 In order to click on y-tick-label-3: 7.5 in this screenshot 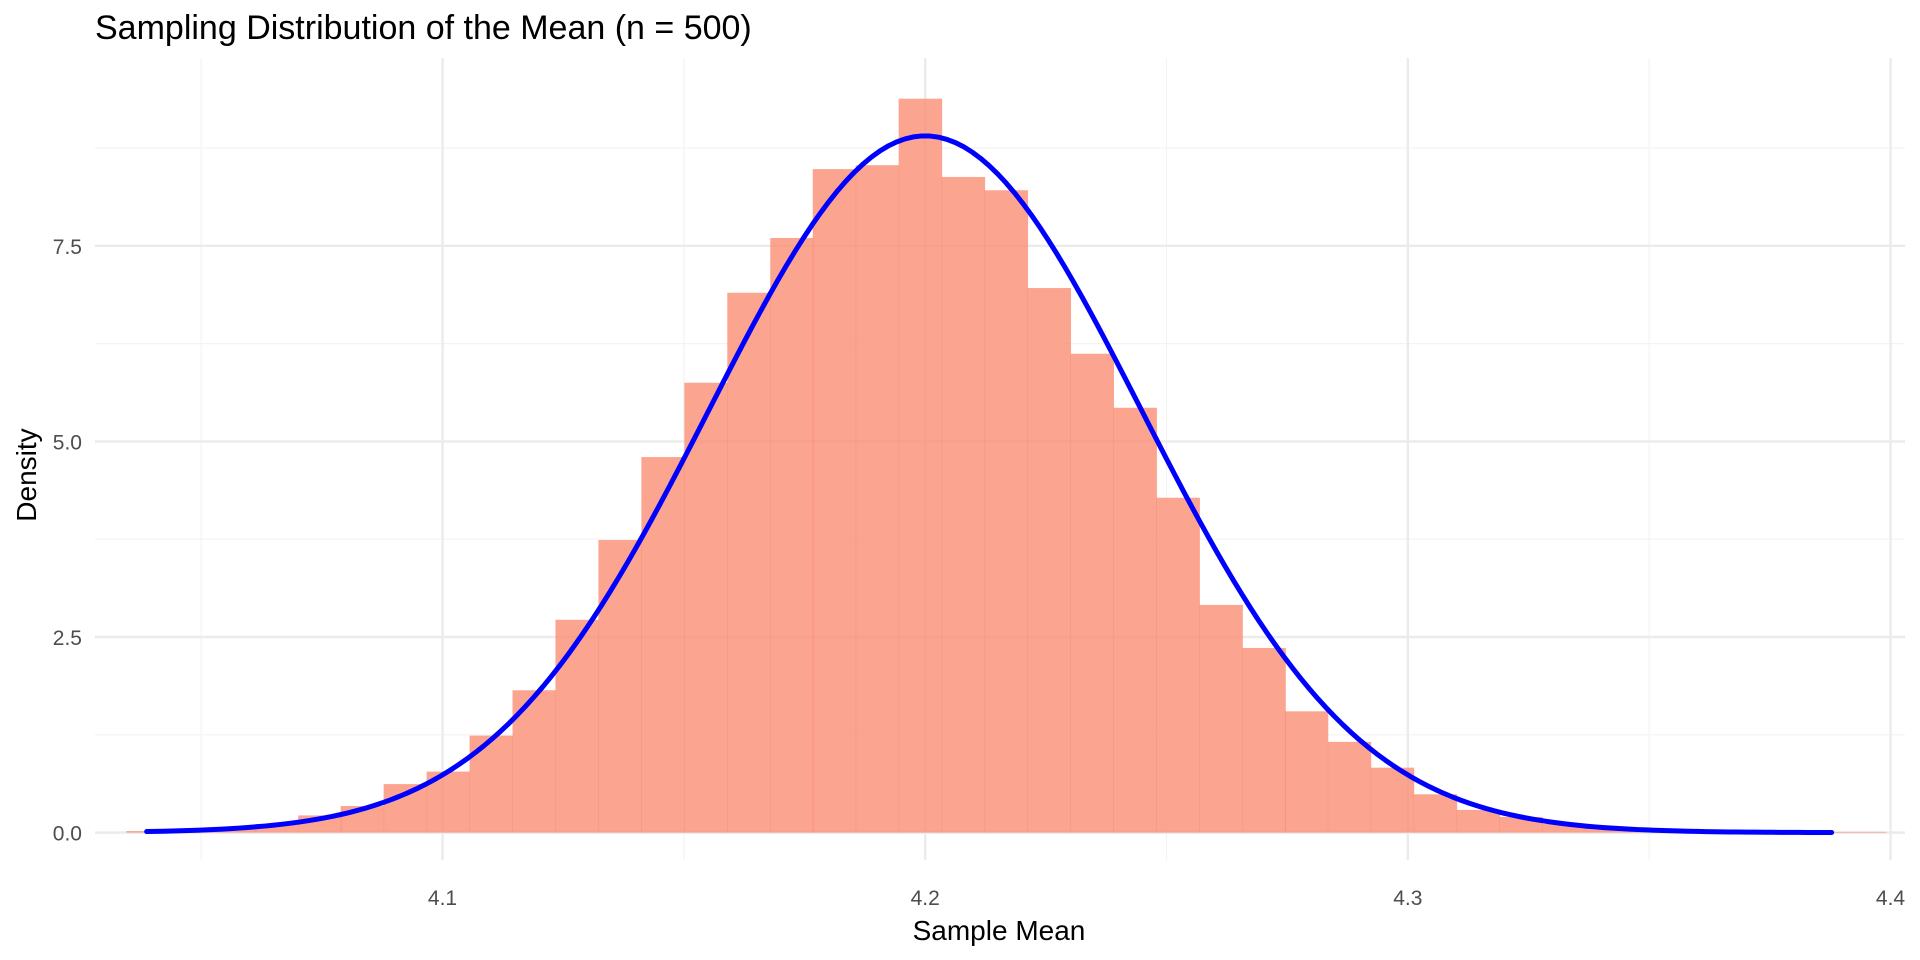, I will do `click(67, 247)`.